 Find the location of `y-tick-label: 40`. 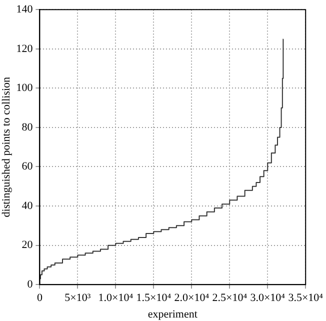

y-tick-label: 40 is located at coordinates (28, 206).